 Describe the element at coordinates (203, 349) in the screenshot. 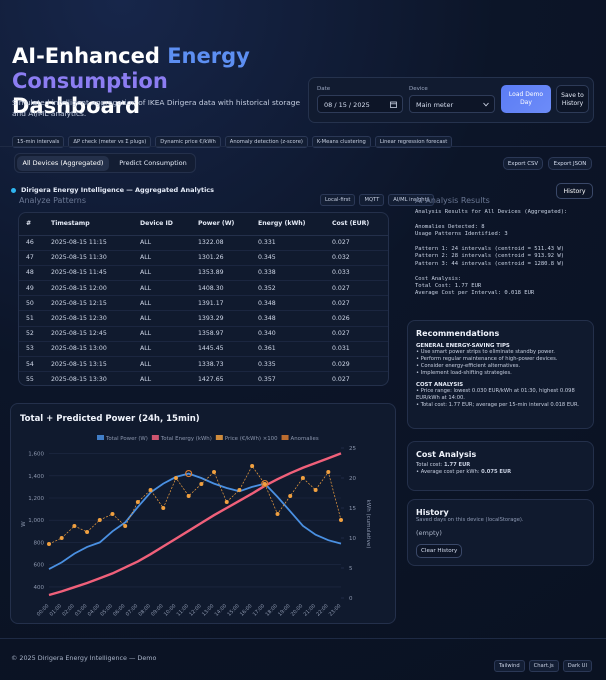

I see `table-row: 53 2025-08-15 13:00 ALL 1445.45 0.361 0.031` at that location.